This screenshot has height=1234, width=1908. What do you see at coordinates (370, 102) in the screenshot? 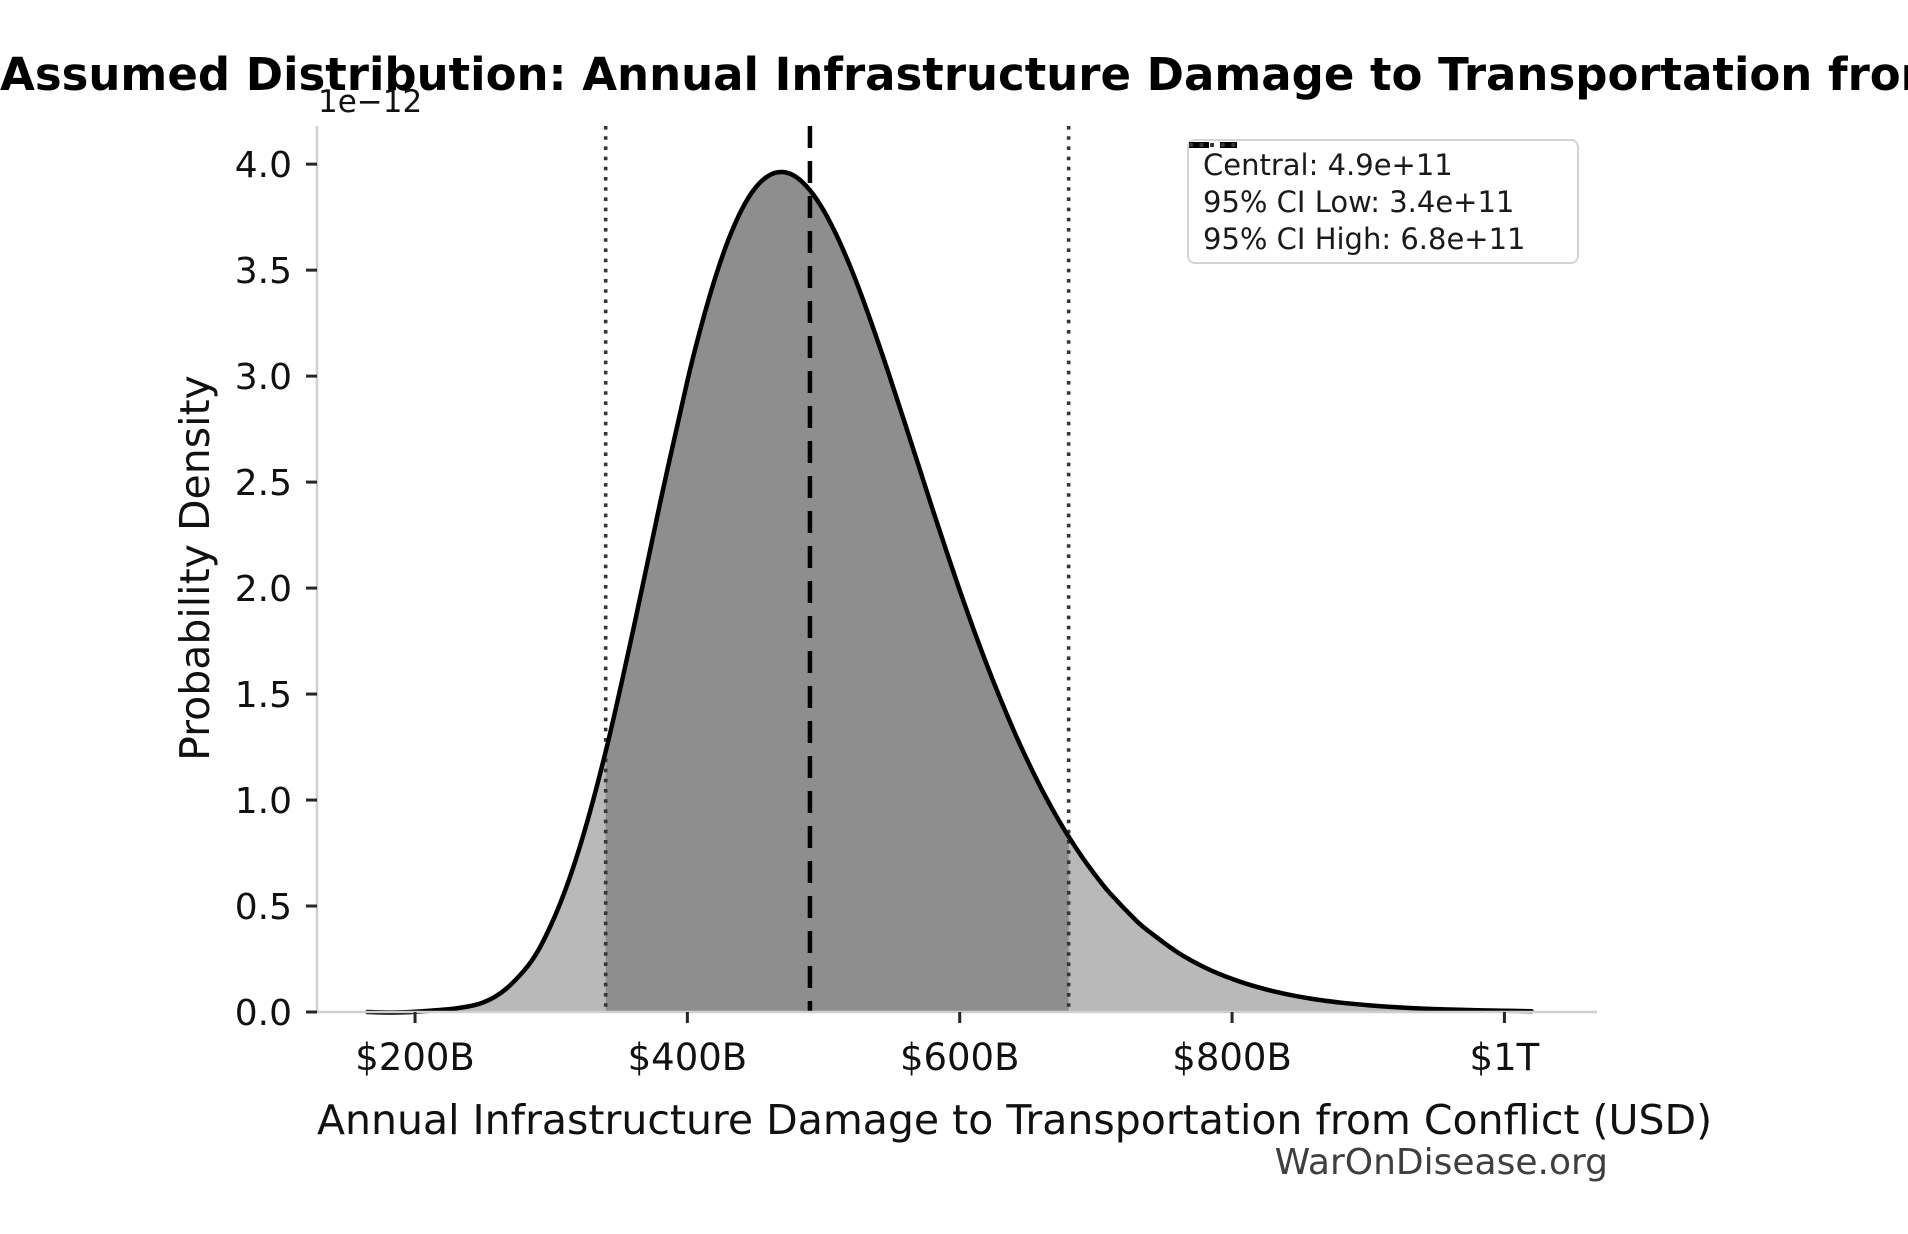
I see `y-axis-offset-text: 1e−12` at bounding box center [370, 102].